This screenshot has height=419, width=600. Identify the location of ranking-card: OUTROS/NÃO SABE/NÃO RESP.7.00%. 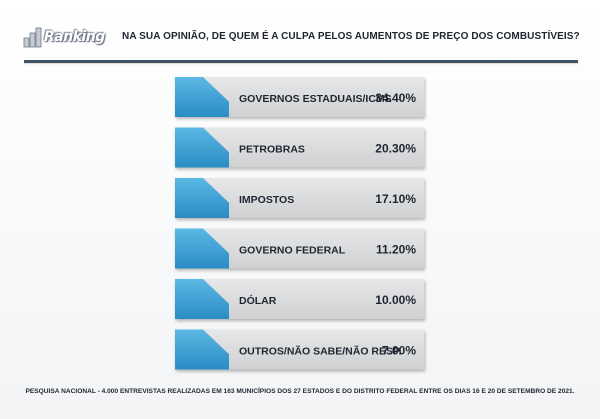
(299, 349).